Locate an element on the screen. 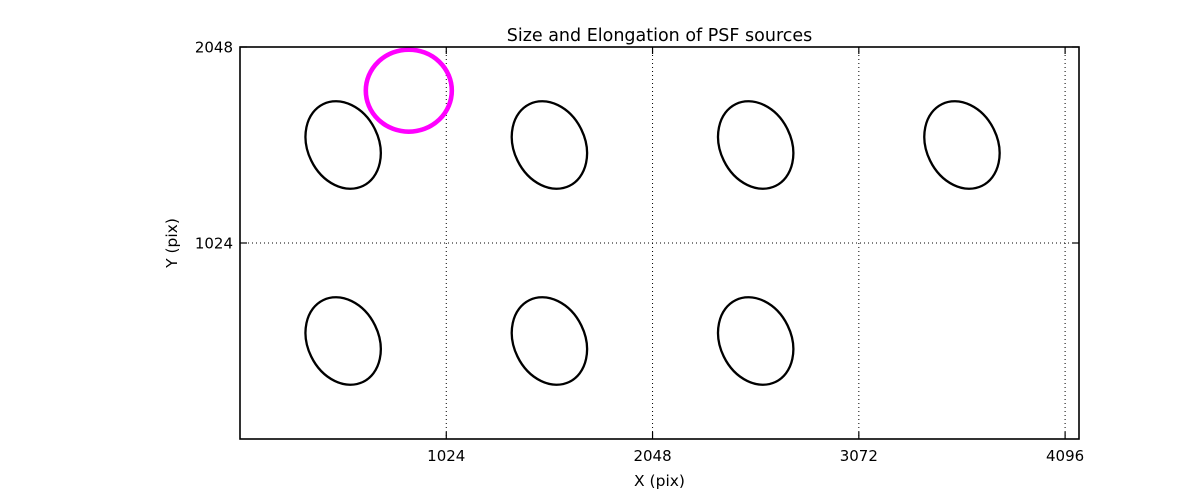  x-tick-label-3072: 3072 is located at coordinates (859, 456).